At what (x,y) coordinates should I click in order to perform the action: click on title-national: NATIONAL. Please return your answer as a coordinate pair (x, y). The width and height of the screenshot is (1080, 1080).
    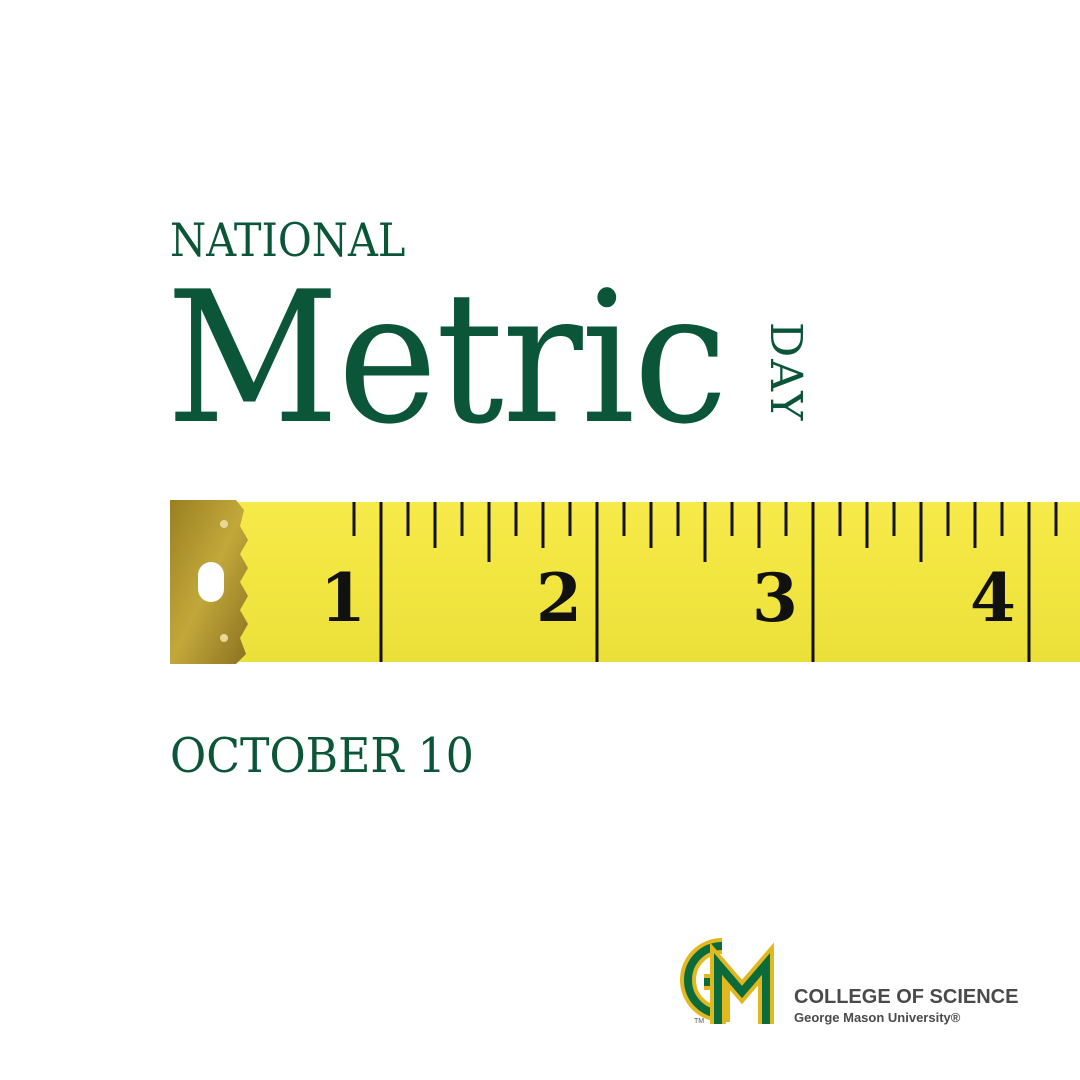
    Looking at the image, I should click on (288, 240).